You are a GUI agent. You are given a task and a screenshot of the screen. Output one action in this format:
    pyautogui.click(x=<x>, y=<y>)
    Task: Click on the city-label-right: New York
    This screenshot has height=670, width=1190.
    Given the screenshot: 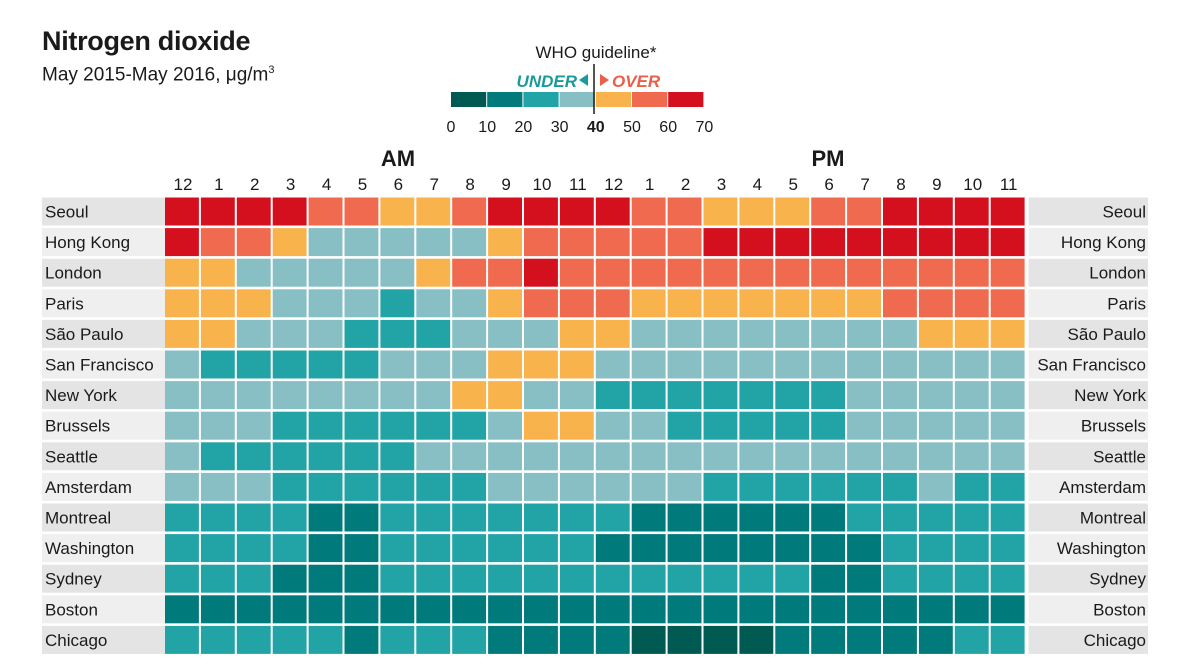 What is the action you would take?
    pyautogui.click(x=1110, y=395)
    